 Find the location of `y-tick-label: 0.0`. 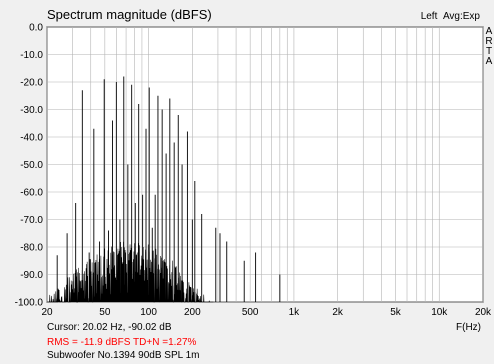

y-tick-label: 0.0 is located at coordinates (36, 28).